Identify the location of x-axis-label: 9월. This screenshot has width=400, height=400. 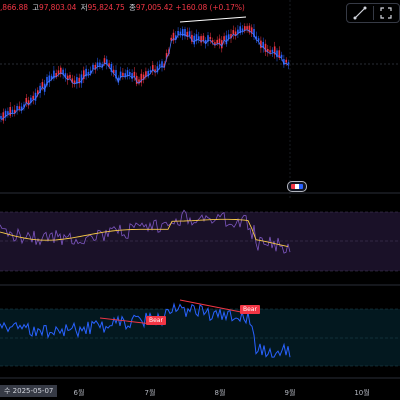
(290, 393).